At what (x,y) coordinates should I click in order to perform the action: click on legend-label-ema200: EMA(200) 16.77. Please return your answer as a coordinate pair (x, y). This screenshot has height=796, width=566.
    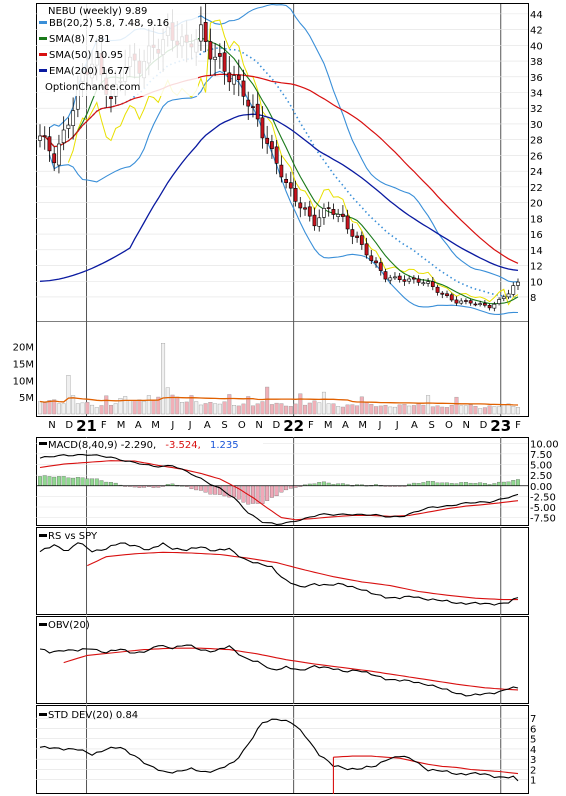
    Looking at the image, I should click on (89, 71).